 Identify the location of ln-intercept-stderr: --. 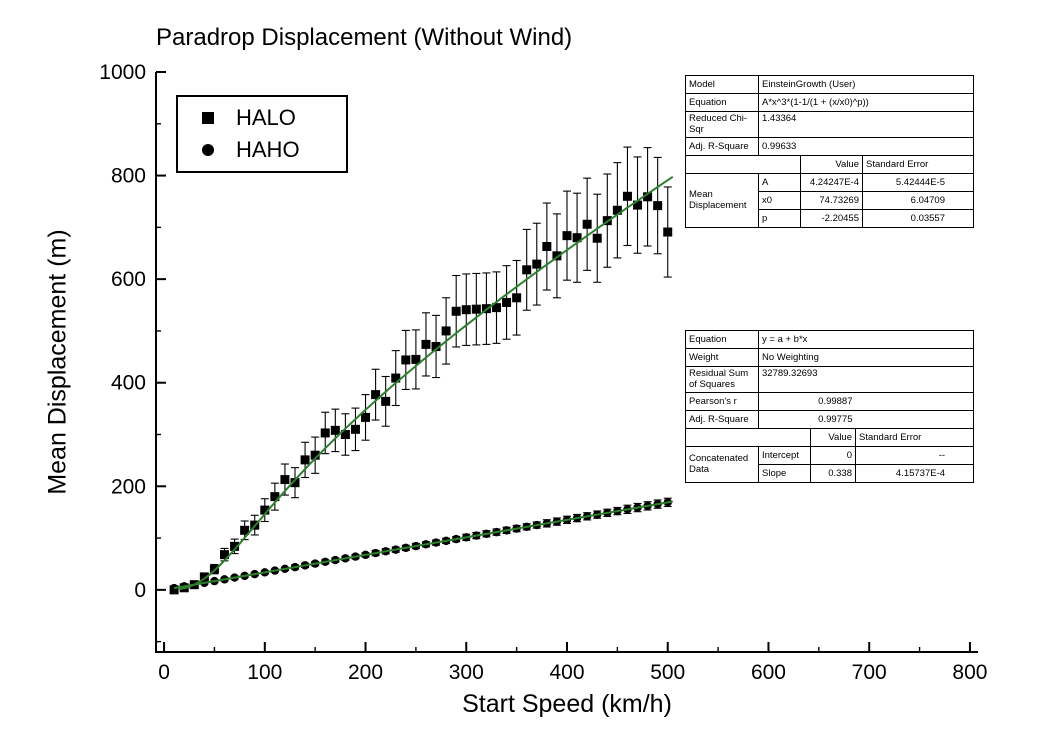
(914, 455).